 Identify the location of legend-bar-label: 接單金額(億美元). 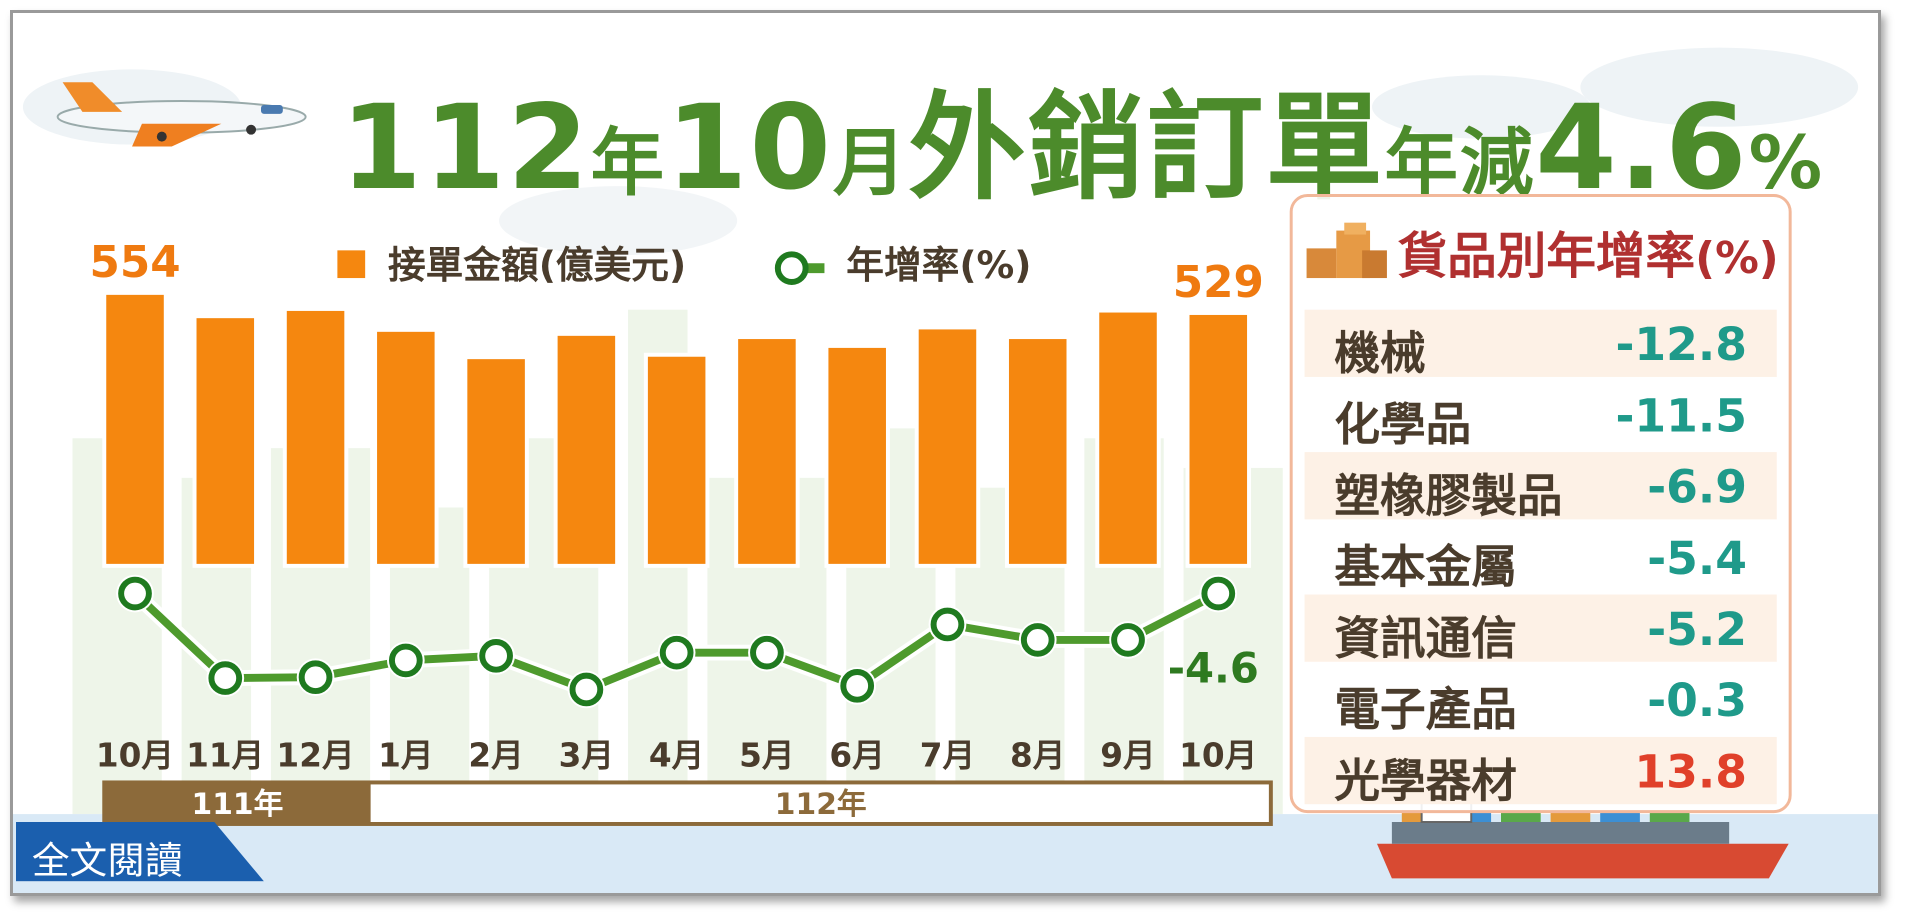
(537, 265).